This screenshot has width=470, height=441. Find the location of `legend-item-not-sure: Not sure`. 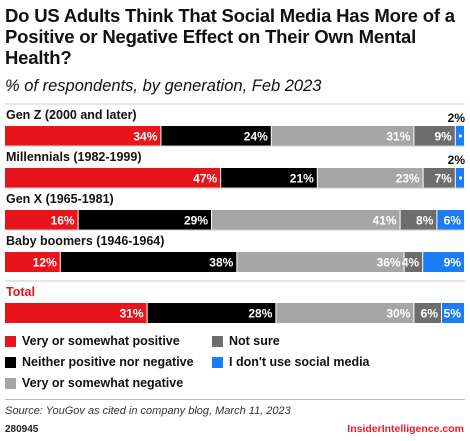

legend-item-not-sure: Not sure is located at coordinates (246, 341).